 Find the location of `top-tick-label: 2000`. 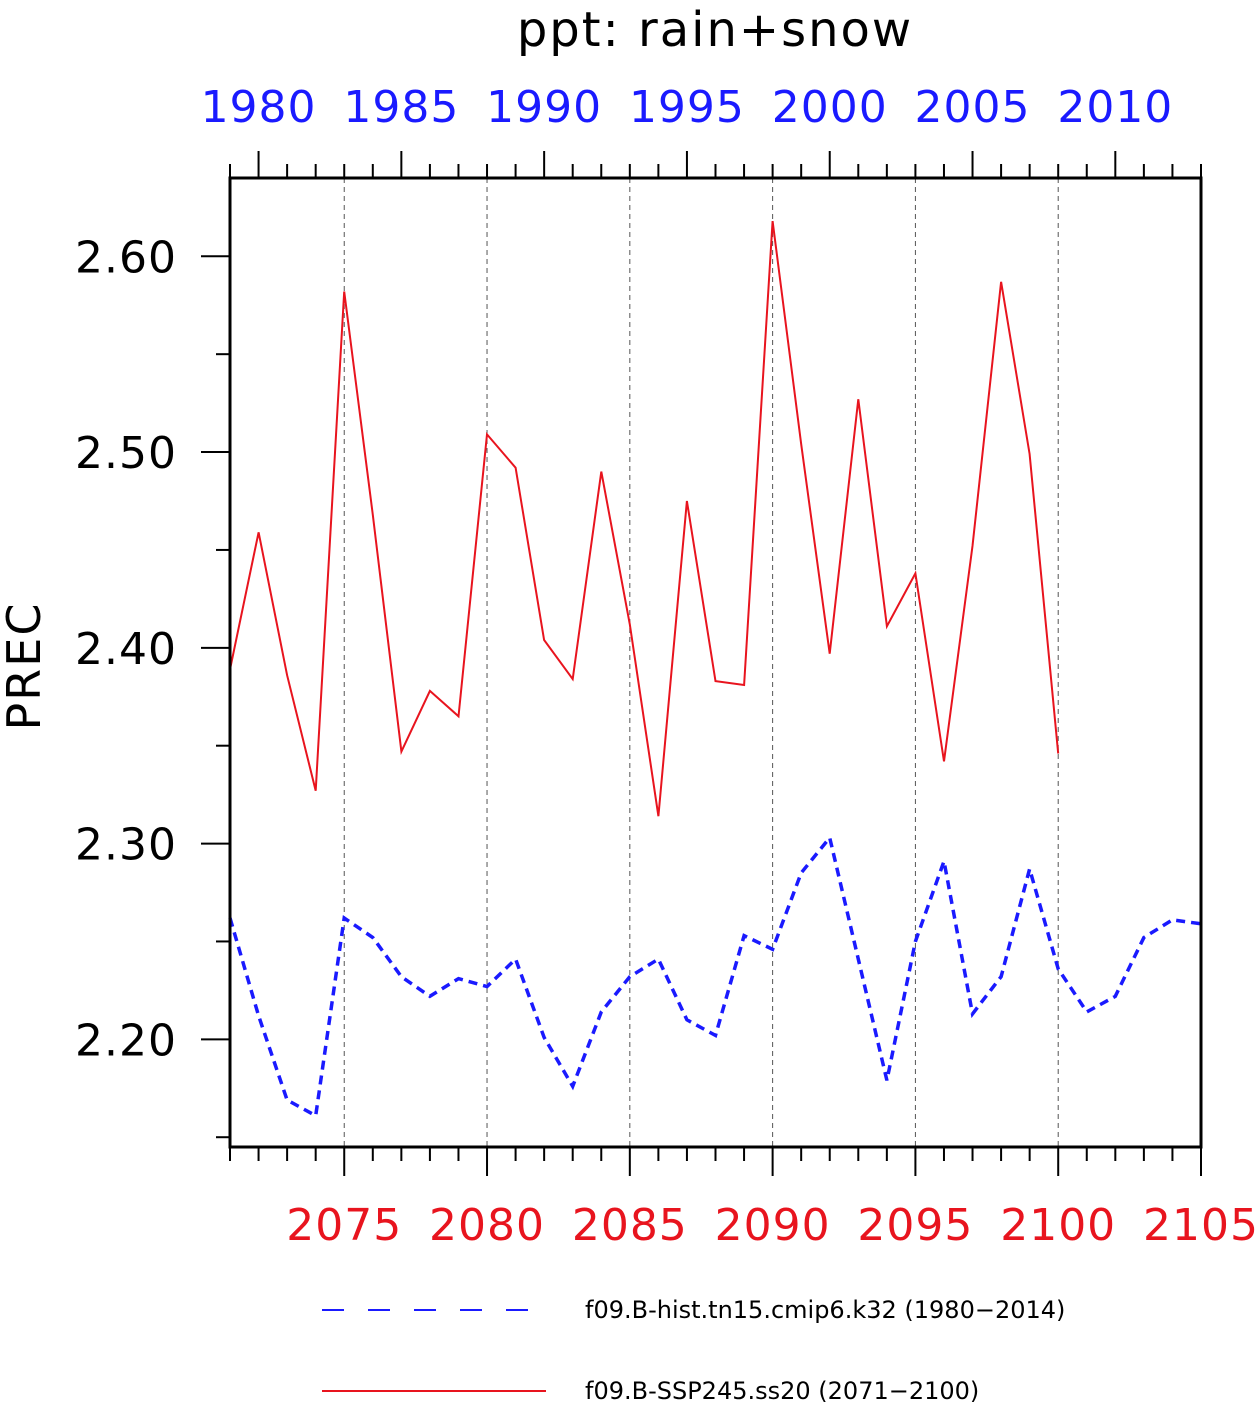

top-tick-label: 2000 is located at coordinates (830, 107).